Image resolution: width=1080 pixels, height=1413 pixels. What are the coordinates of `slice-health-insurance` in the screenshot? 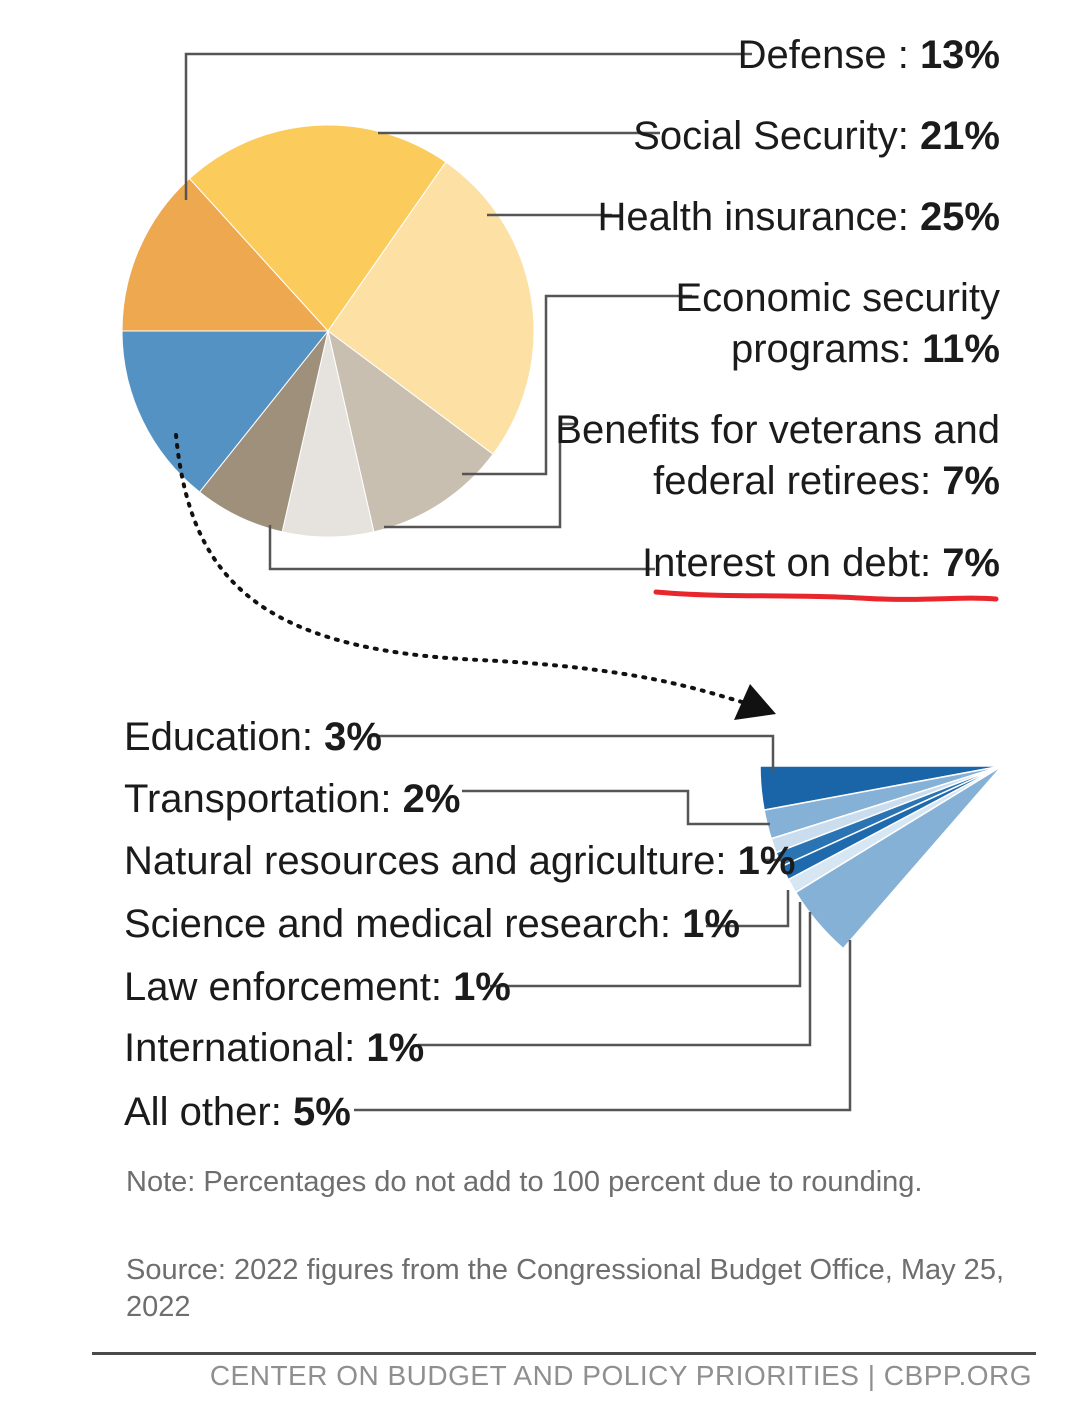 It's located at (431, 308).